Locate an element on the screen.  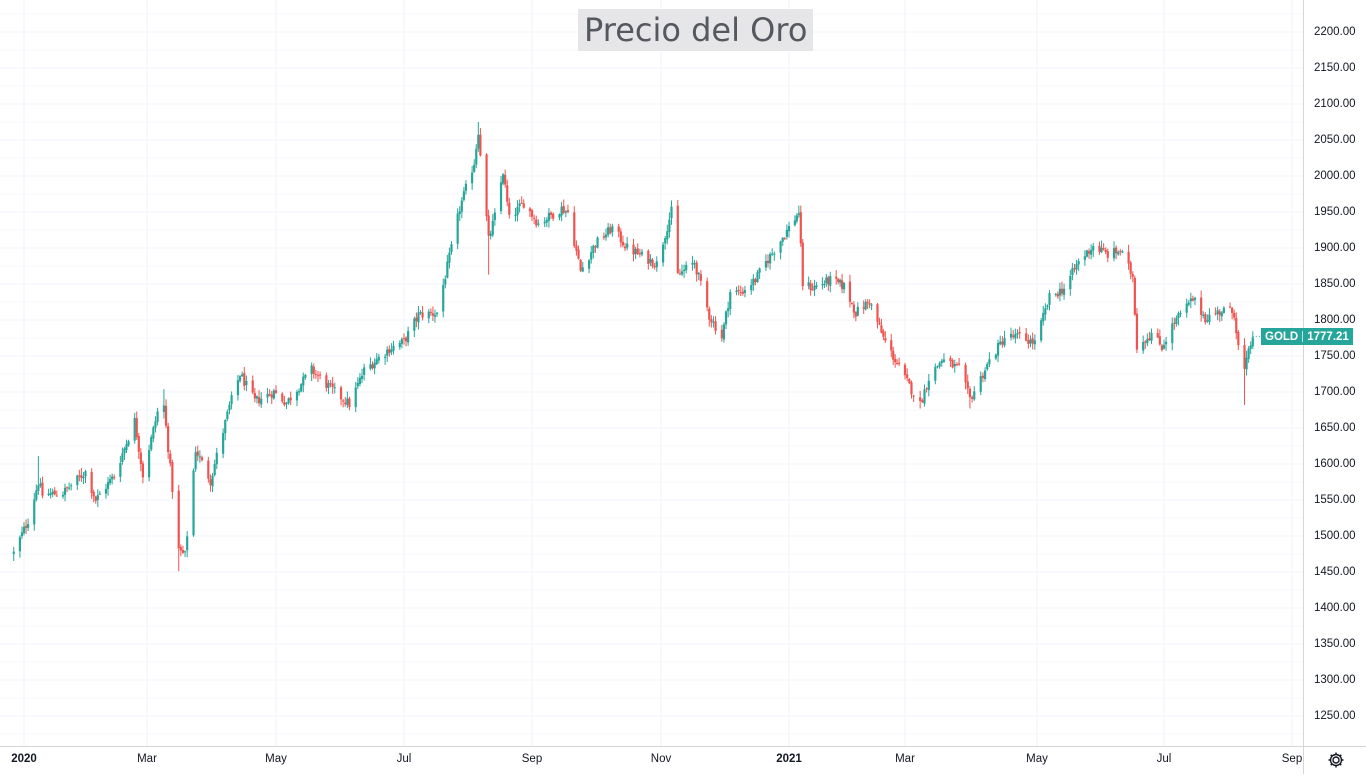
settings-corner is located at coordinates (1334, 760).